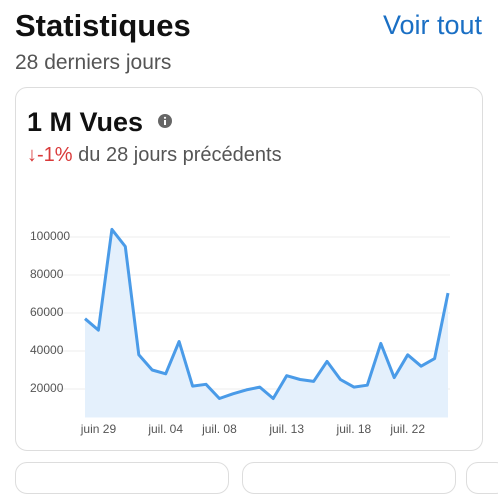 The image size is (498, 494). What do you see at coordinates (165, 429) in the screenshot?
I see `x-tick-label: juil. 04` at bounding box center [165, 429].